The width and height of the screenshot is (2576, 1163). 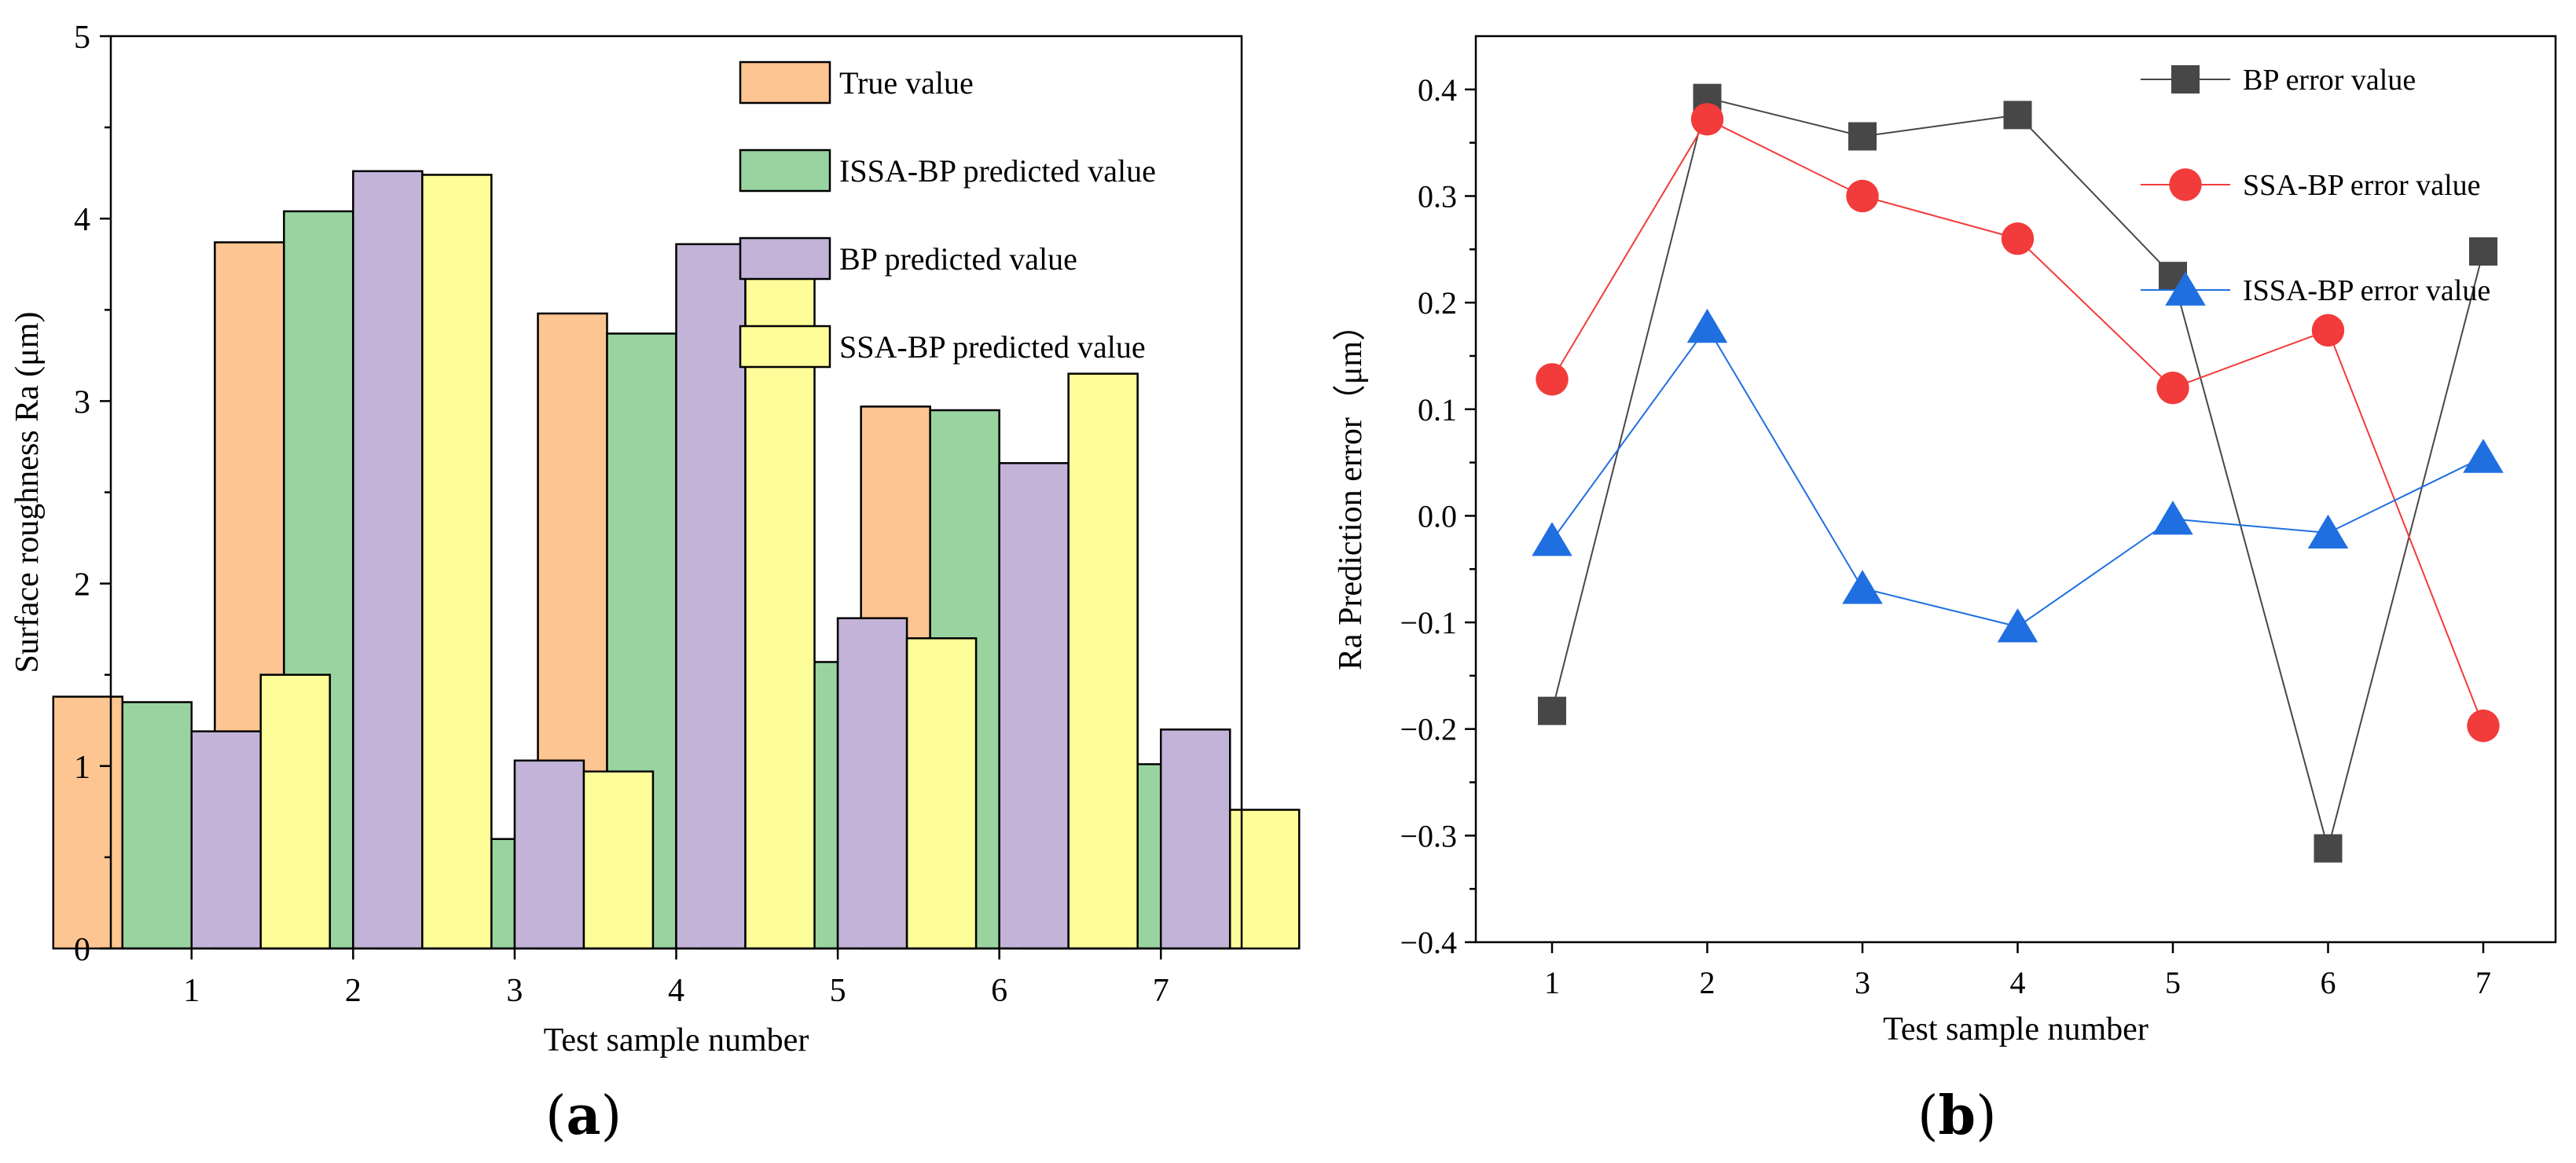 What do you see at coordinates (353, 991) in the screenshot?
I see `x-tick-label-a: 2` at bounding box center [353, 991].